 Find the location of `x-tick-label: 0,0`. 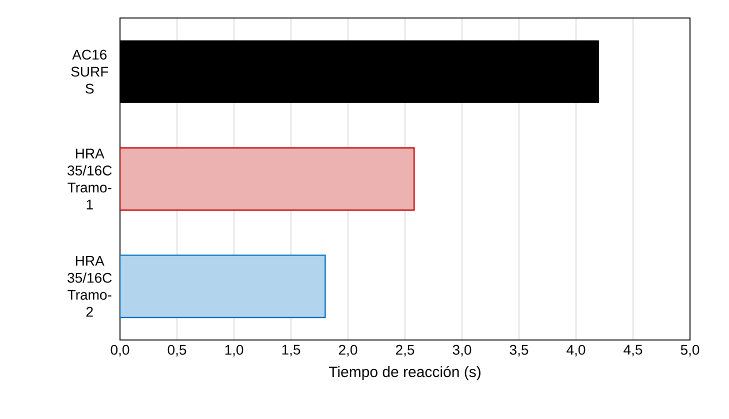

x-tick-label: 0,0 is located at coordinates (120, 350).